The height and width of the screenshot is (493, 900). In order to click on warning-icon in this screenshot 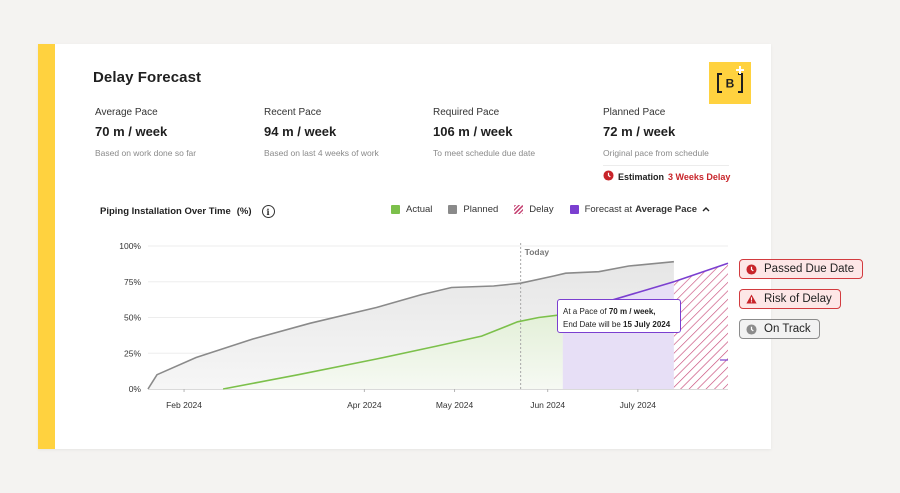, I will do `click(751, 299)`.